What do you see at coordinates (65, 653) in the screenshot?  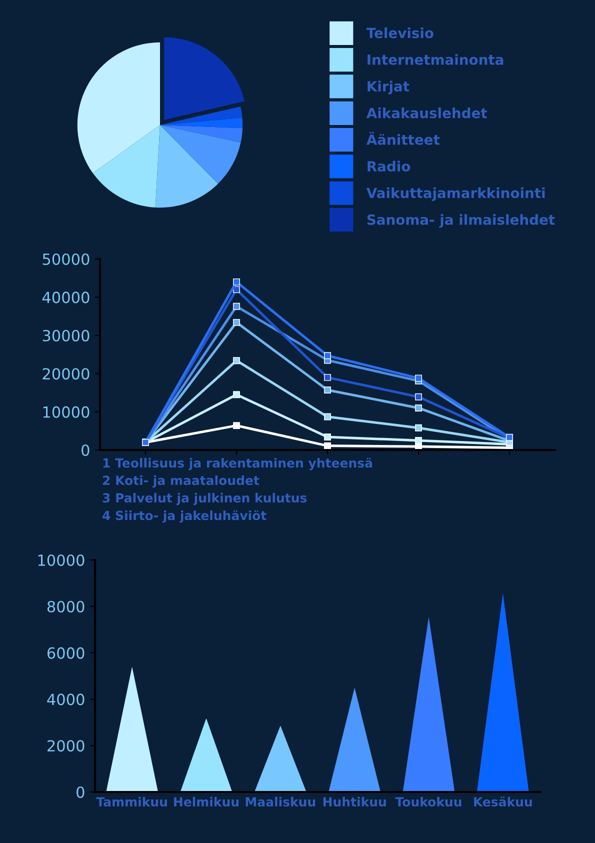 I see `y-tick-label: 6000` at bounding box center [65, 653].